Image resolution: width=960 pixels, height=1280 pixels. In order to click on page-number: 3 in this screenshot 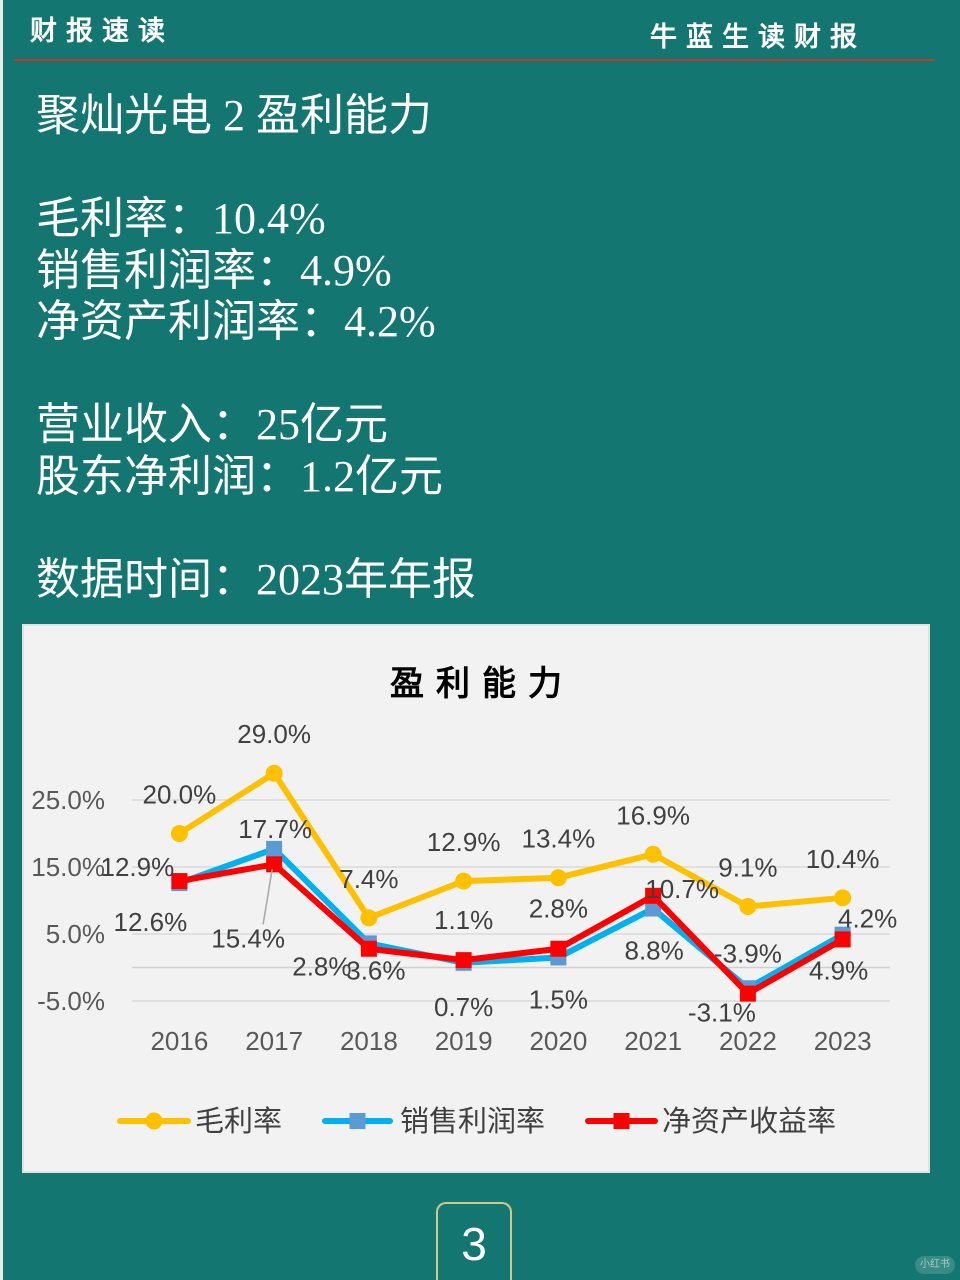, I will do `click(474, 1244)`.